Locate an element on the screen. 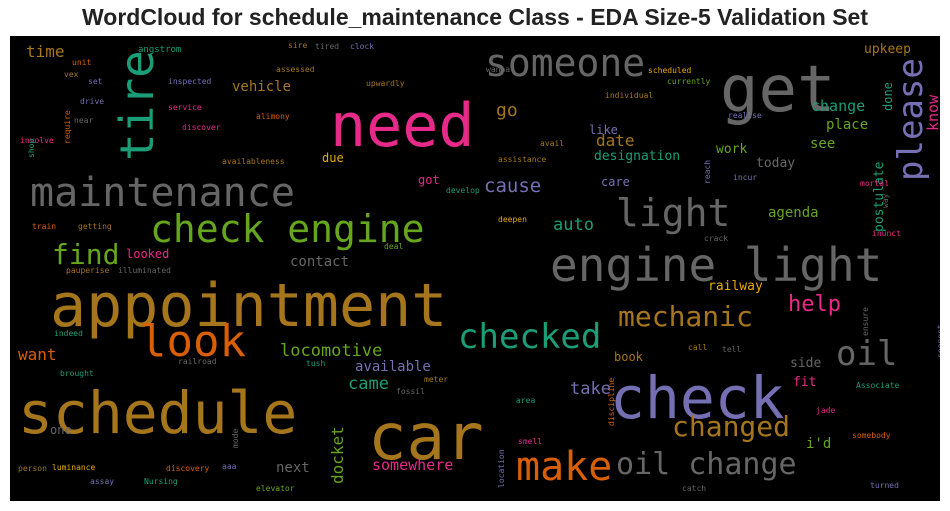 The height and width of the screenshot is (511, 950). wordcloud-word: set is located at coordinates (95, 81).